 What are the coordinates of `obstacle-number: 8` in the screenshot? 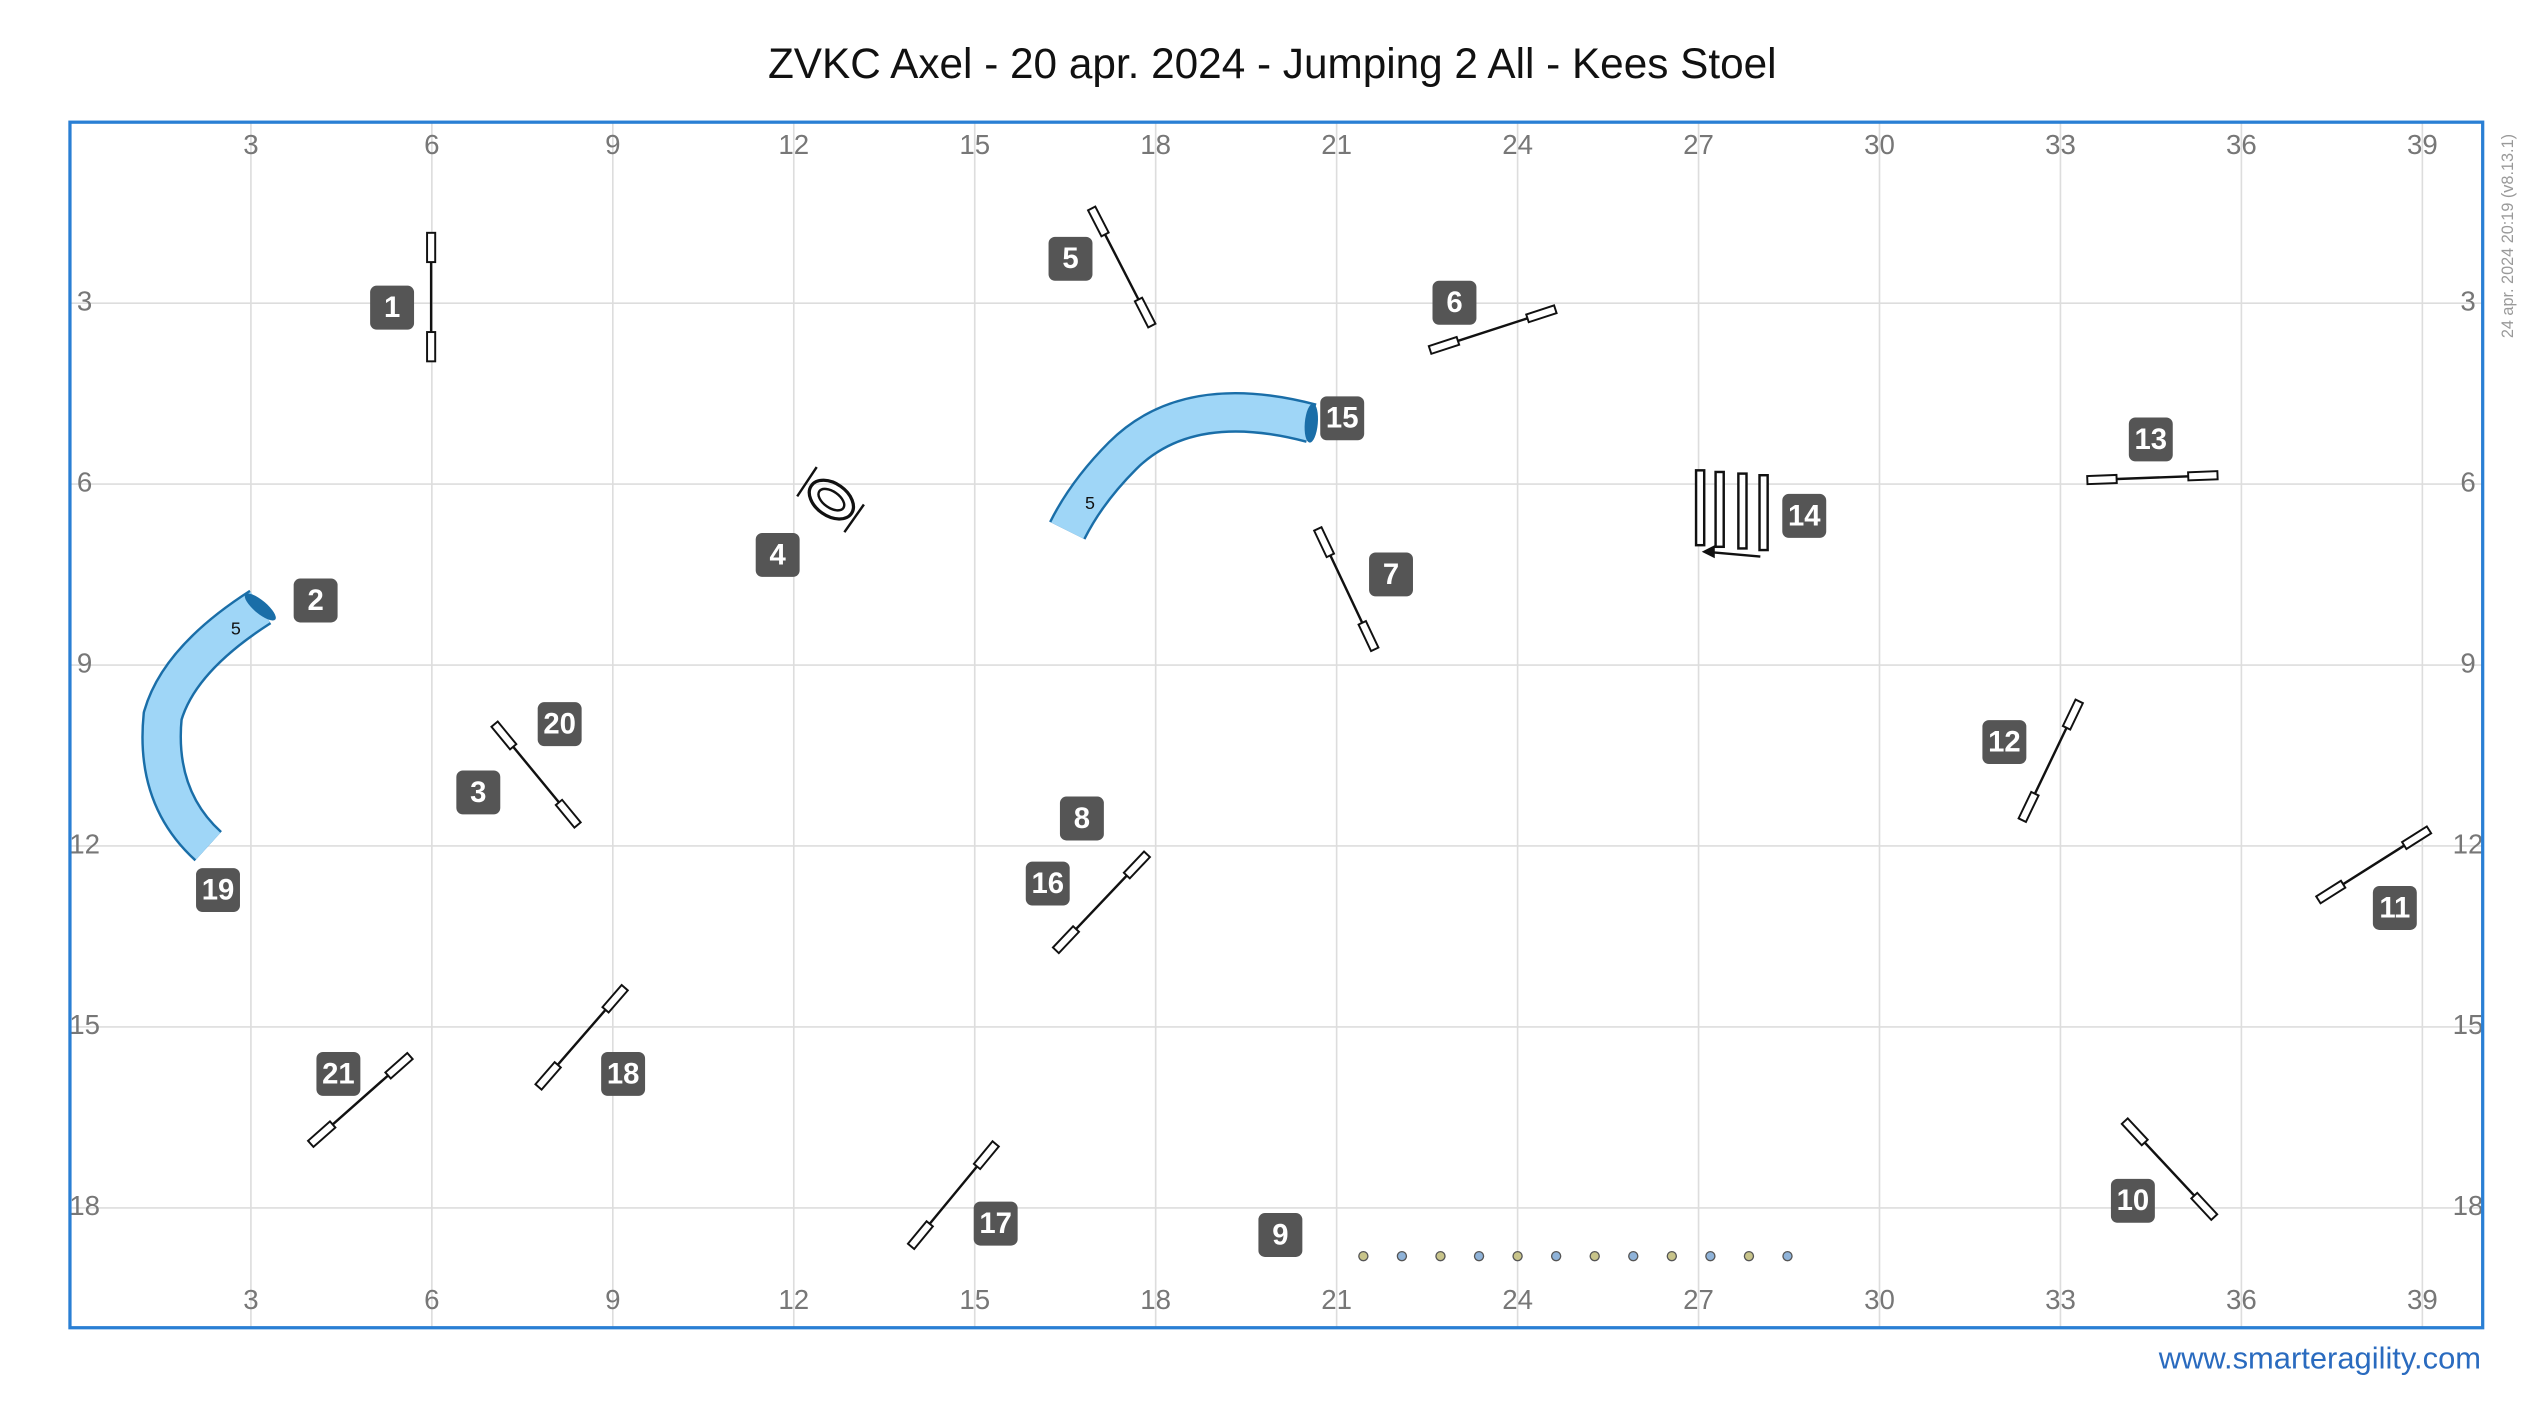 It's located at (1082, 818).